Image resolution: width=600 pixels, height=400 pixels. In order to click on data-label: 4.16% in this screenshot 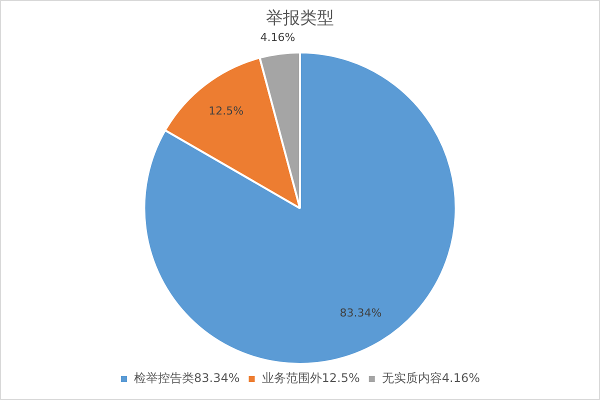, I will do `click(278, 37)`.